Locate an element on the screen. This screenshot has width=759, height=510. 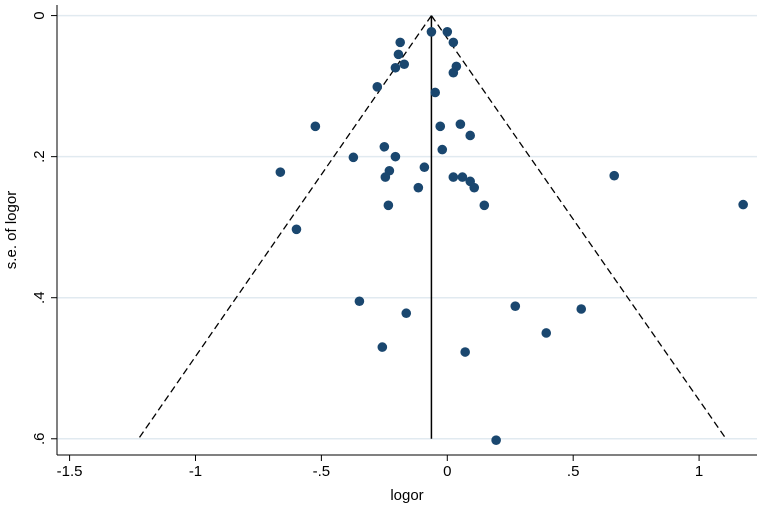
y-tick-label: .4 is located at coordinates (39, 297).